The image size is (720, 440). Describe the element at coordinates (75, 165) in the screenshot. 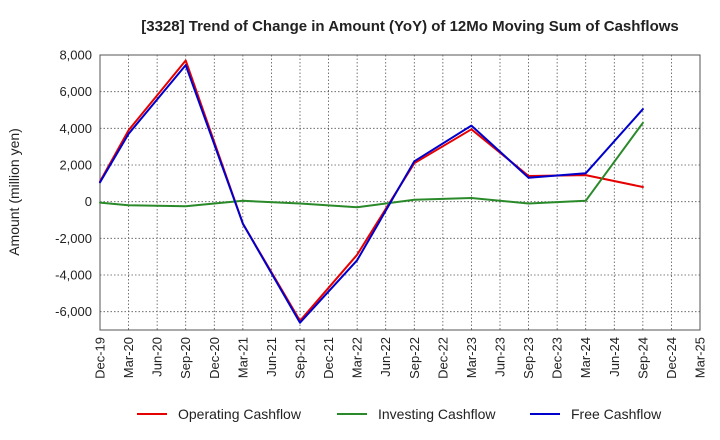

I see `y-tick-label: 2,000` at that location.